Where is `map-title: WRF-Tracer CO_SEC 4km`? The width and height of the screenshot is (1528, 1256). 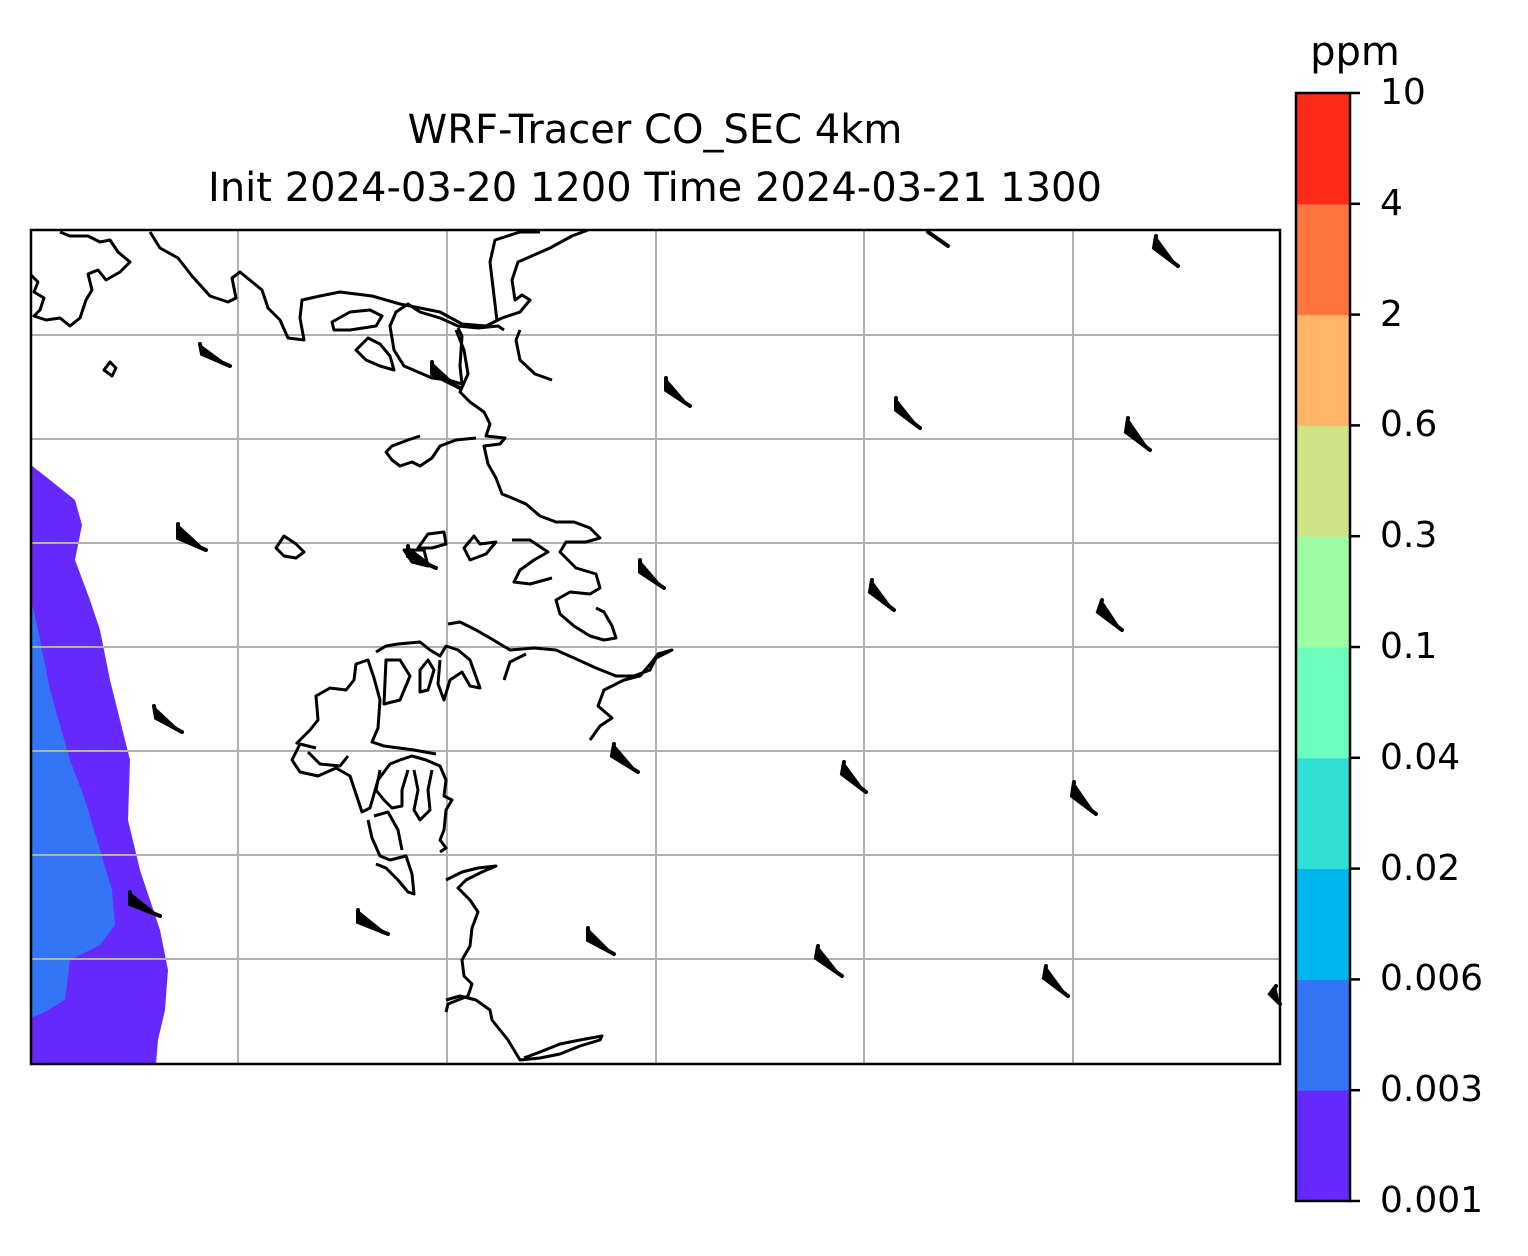 map-title: WRF-Tracer CO_SEC 4km is located at coordinates (655, 130).